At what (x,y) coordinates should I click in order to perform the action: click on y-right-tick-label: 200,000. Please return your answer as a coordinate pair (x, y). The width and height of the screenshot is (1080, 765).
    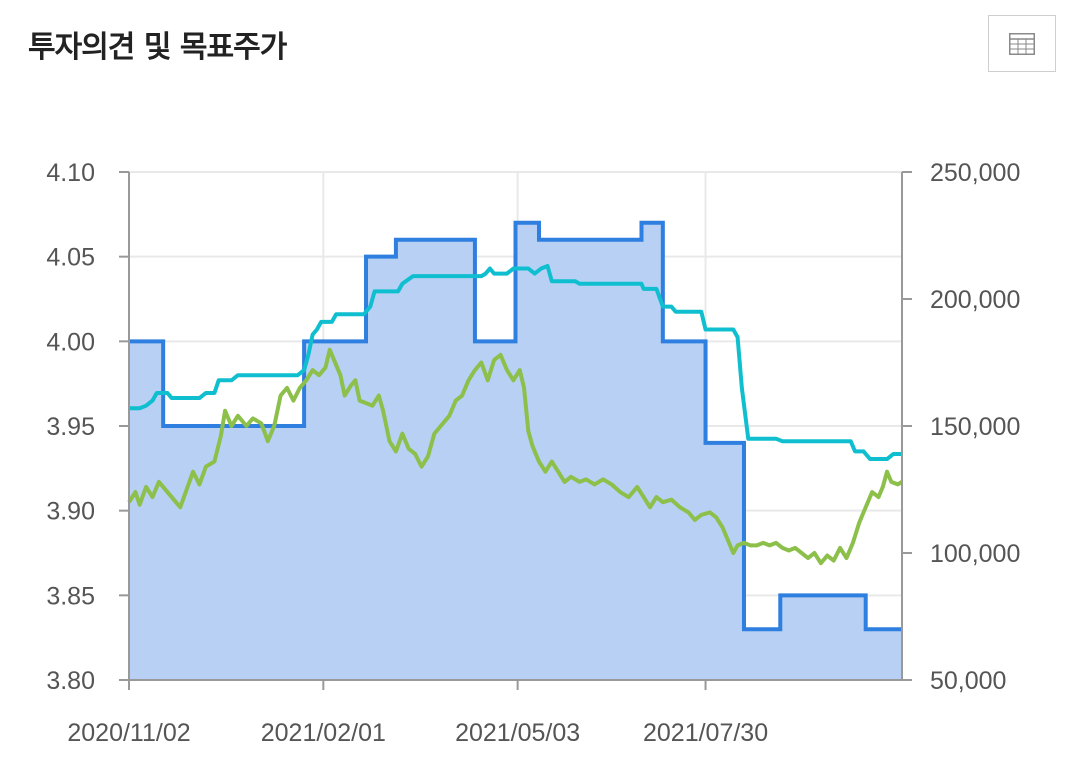
    Looking at the image, I should click on (975, 300).